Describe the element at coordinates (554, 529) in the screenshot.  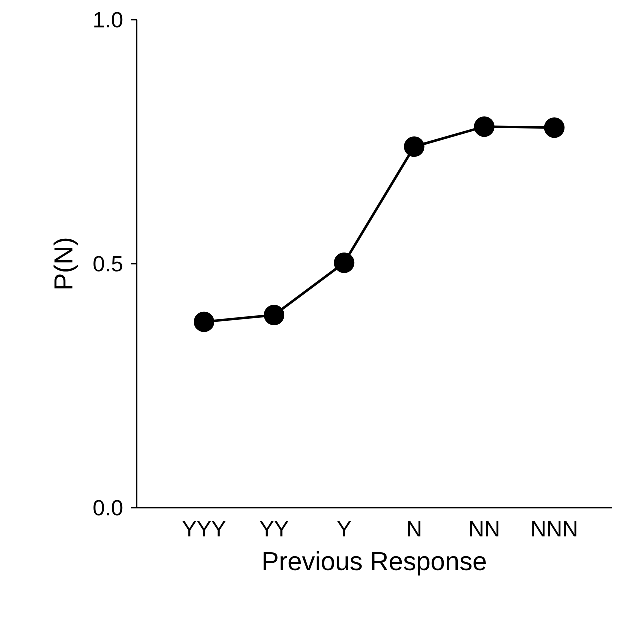
I see `x-tick-label: NNN` at that location.